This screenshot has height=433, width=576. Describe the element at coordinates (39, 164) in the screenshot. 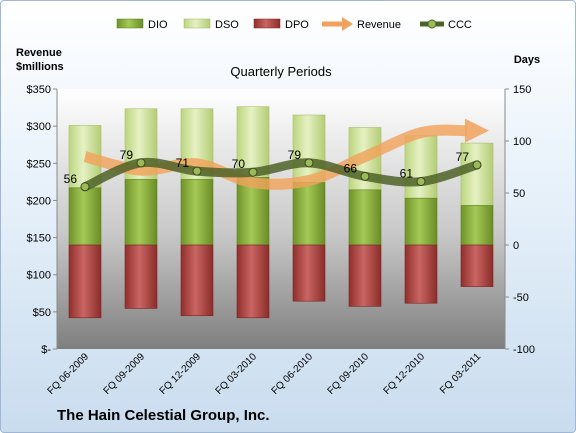

I see `left-axis-tick-label: $250` at that location.